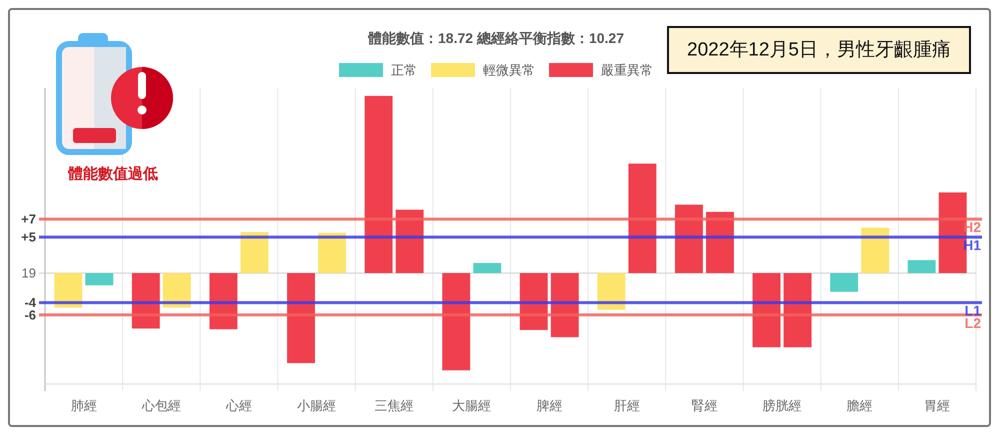 The width and height of the screenshot is (1000, 436). What do you see at coordinates (782, 405) in the screenshot?
I see `x-tick-label: 膀胱經` at bounding box center [782, 405].